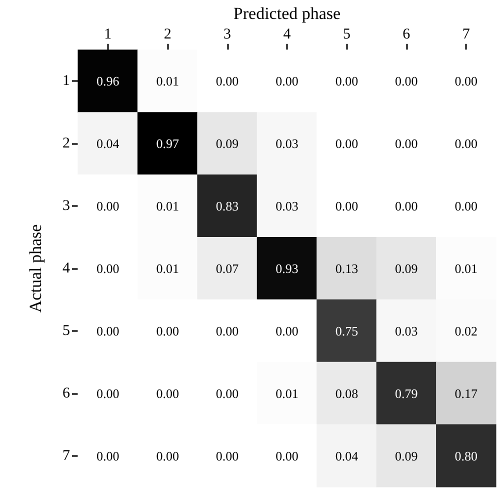 The image size is (498, 488). What do you see at coordinates (287, 13) in the screenshot?
I see `x-axis-title: Predicted phase` at bounding box center [287, 13].